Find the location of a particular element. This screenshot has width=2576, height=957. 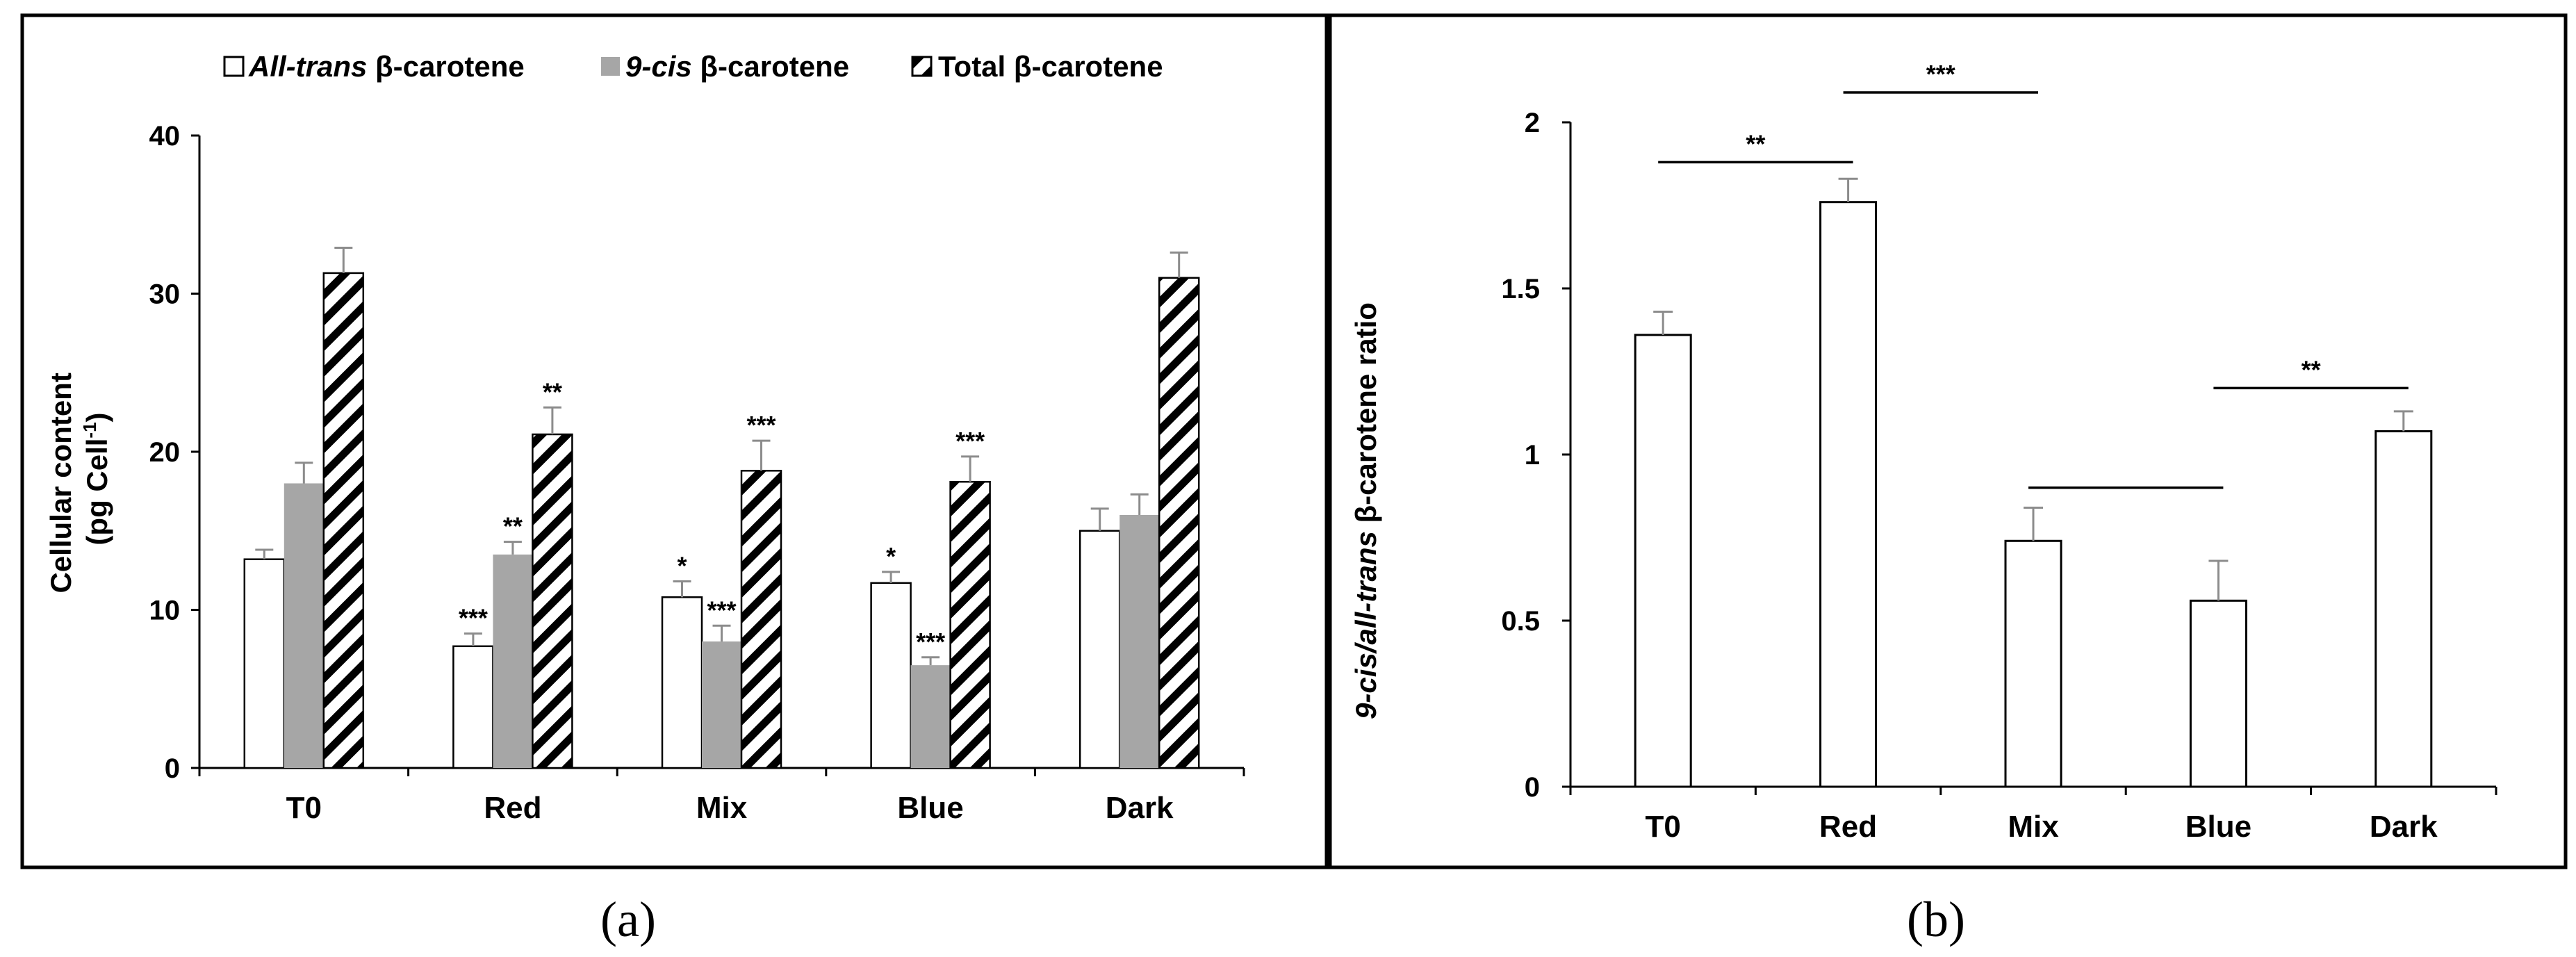

y-axis-title-a: Cellular content (pg Cell-1) is located at coordinates (78, 478).